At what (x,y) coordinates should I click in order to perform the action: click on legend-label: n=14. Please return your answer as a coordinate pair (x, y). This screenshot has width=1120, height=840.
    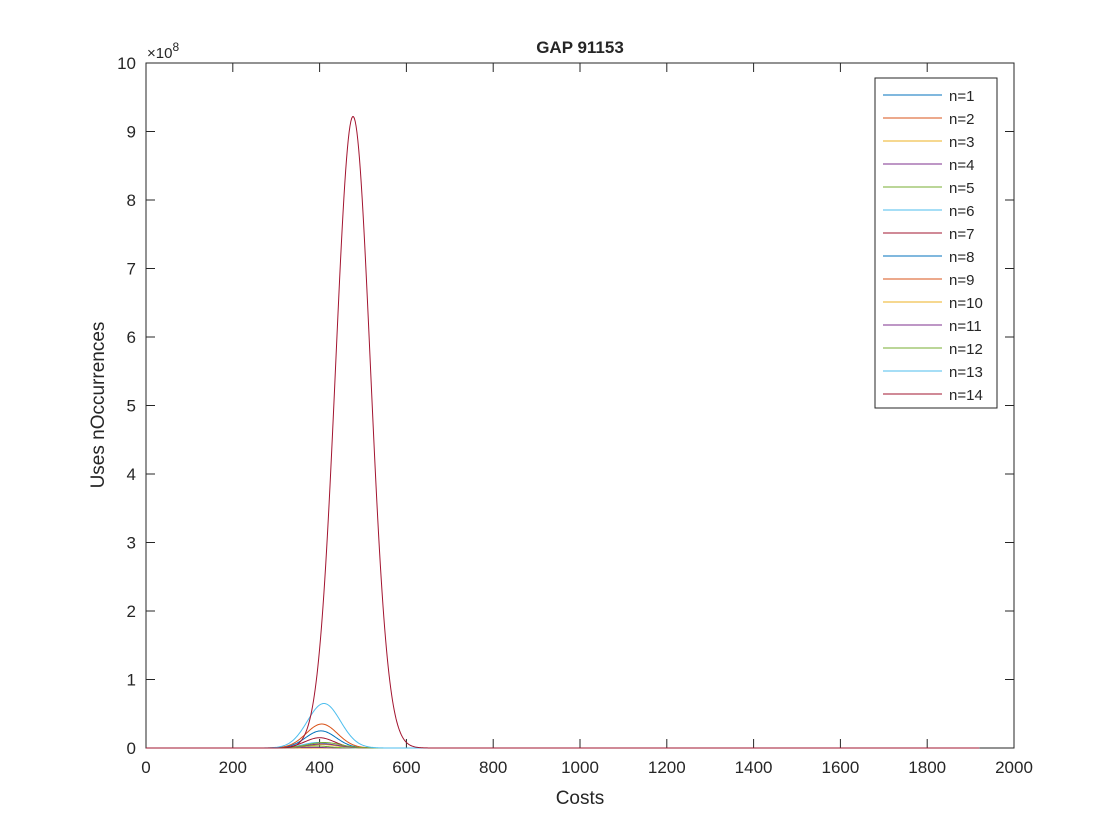
    Looking at the image, I should click on (966, 395).